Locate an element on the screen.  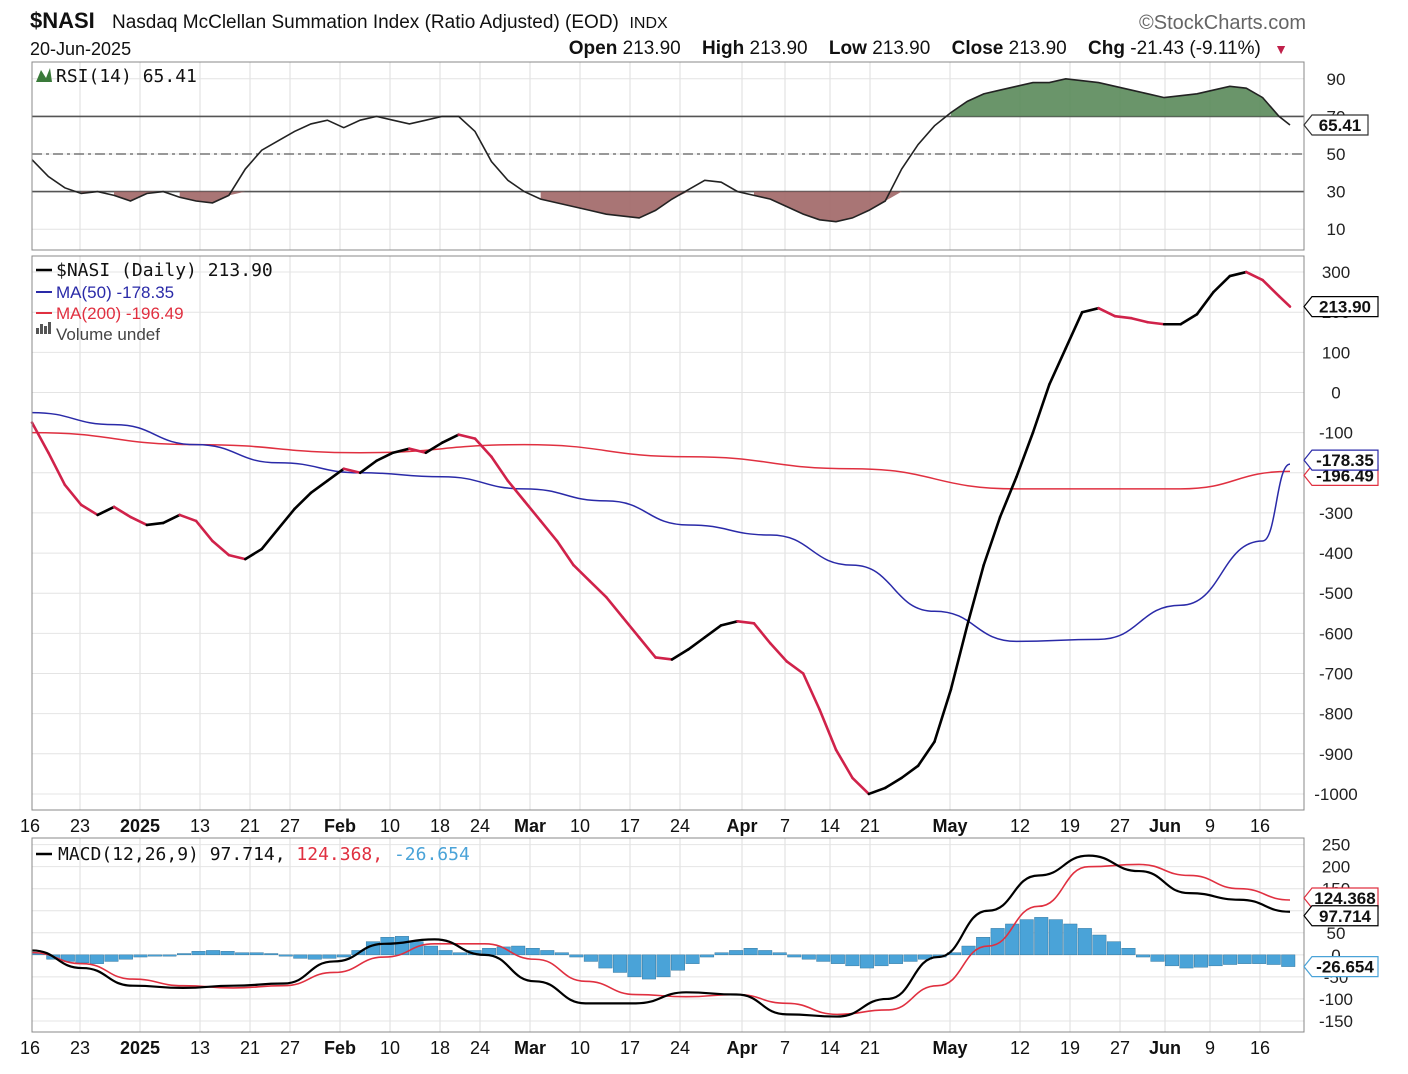
macd-signal-last-value-box is located at coordinates (1341, 898).